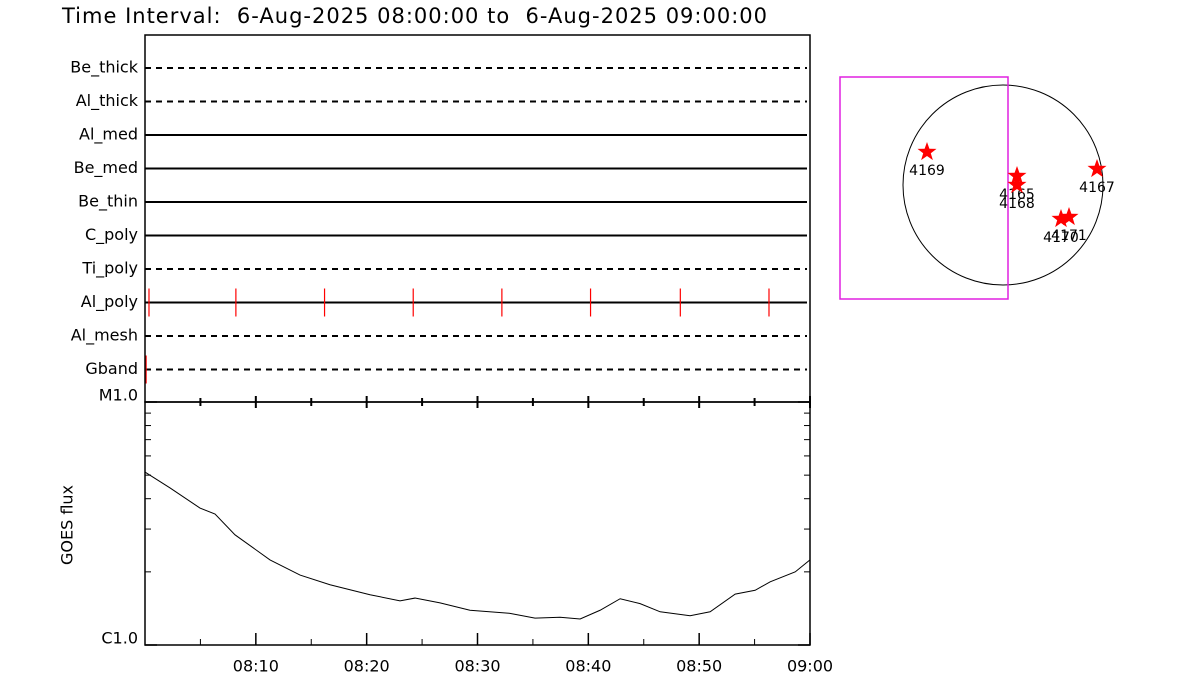 The image size is (1200, 700). Describe the element at coordinates (477, 545) in the screenshot. I see `goes-line` at that location.